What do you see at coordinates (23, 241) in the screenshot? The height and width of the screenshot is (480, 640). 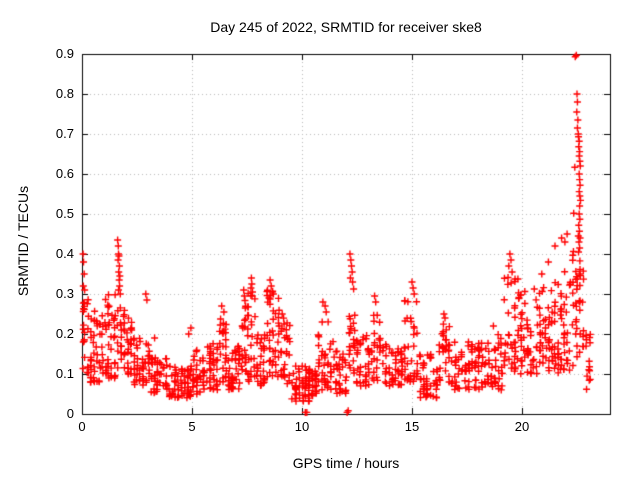 I see `y-axis-label-text: SRMTID / TECUs` at bounding box center [23, 241].